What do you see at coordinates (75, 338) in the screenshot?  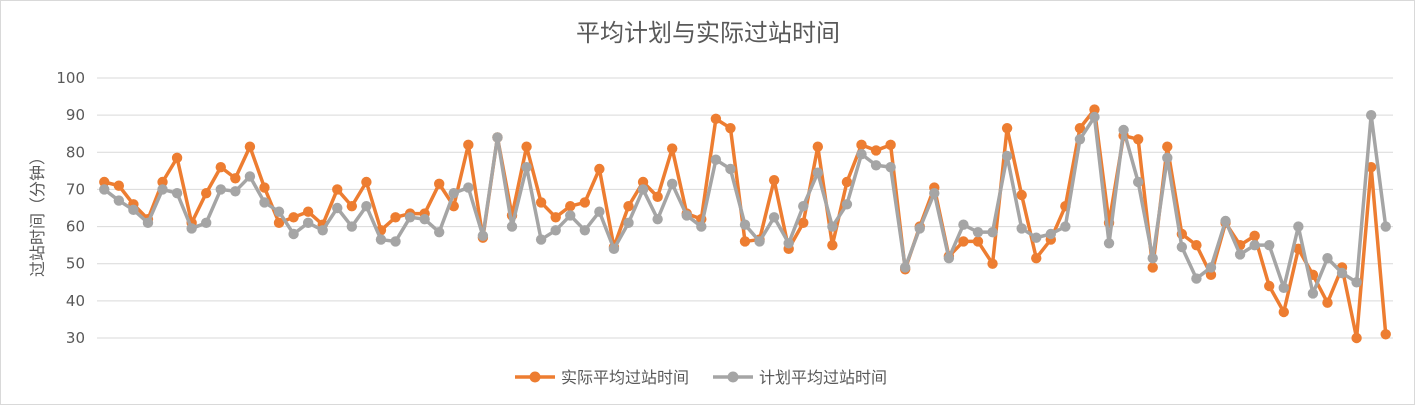 I see `y-tick-label: 30` at bounding box center [75, 338].